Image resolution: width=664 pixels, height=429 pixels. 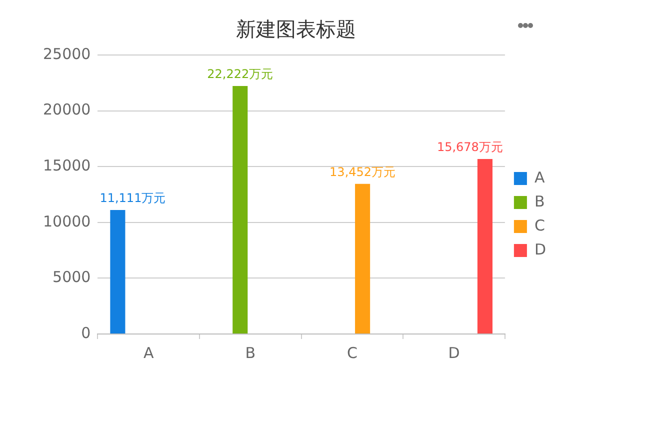 What do you see at coordinates (296, 29) in the screenshot?
I see `chart-title: 新建图表标题` at bounding box center [296, 29].